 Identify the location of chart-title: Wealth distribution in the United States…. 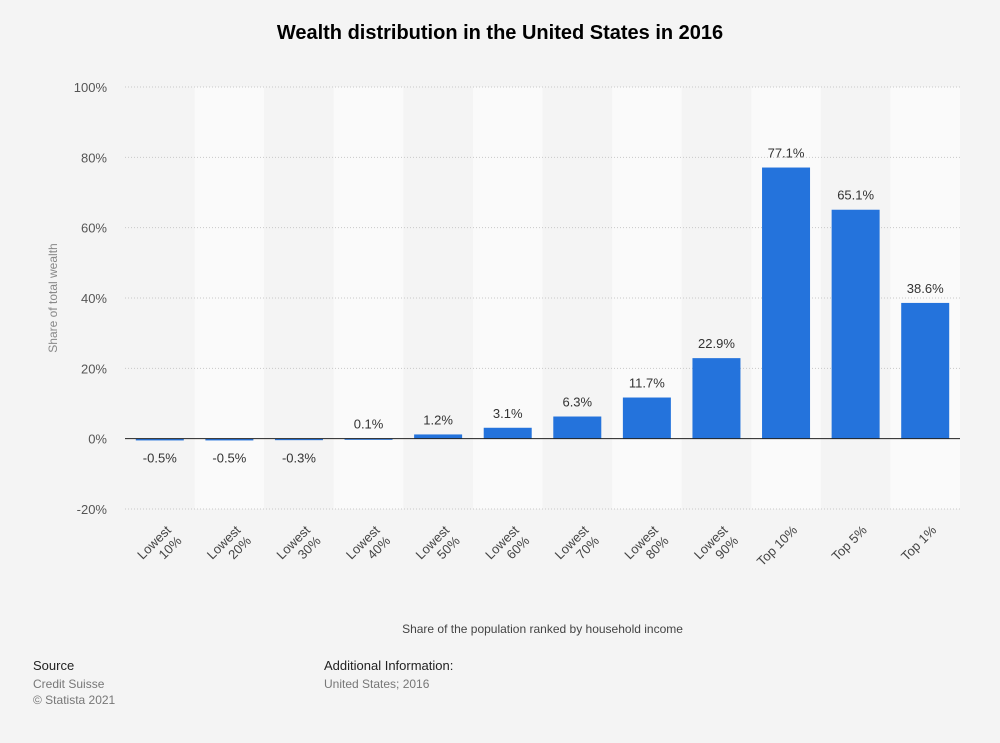
(500, 33).